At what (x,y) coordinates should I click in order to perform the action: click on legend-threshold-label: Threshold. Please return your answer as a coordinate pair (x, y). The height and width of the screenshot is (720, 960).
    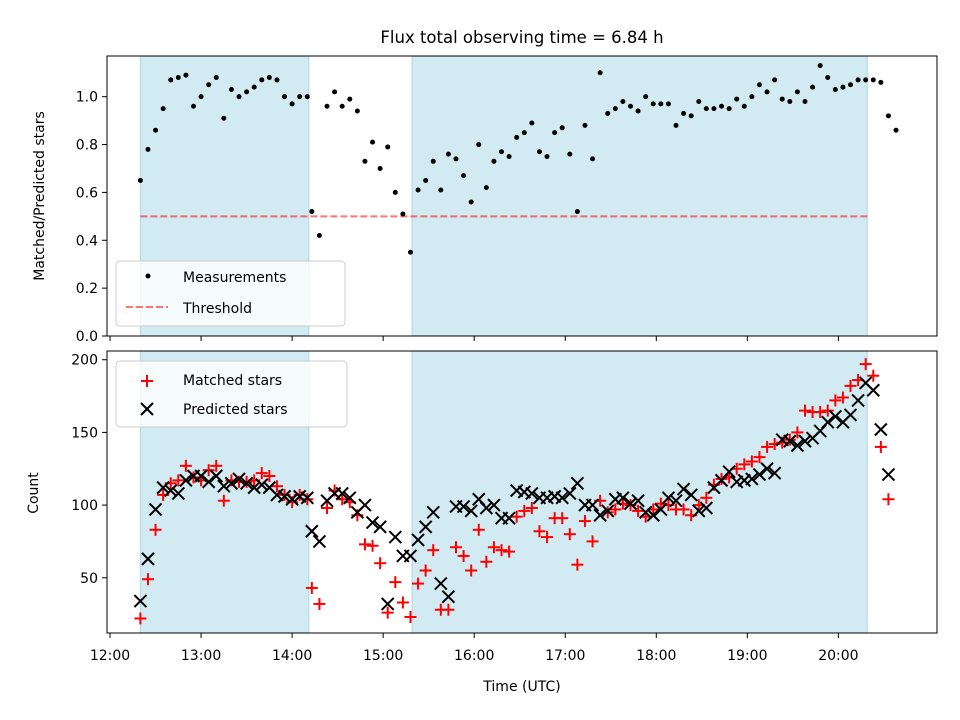
    Looking at the image, I should click on (217, 309).